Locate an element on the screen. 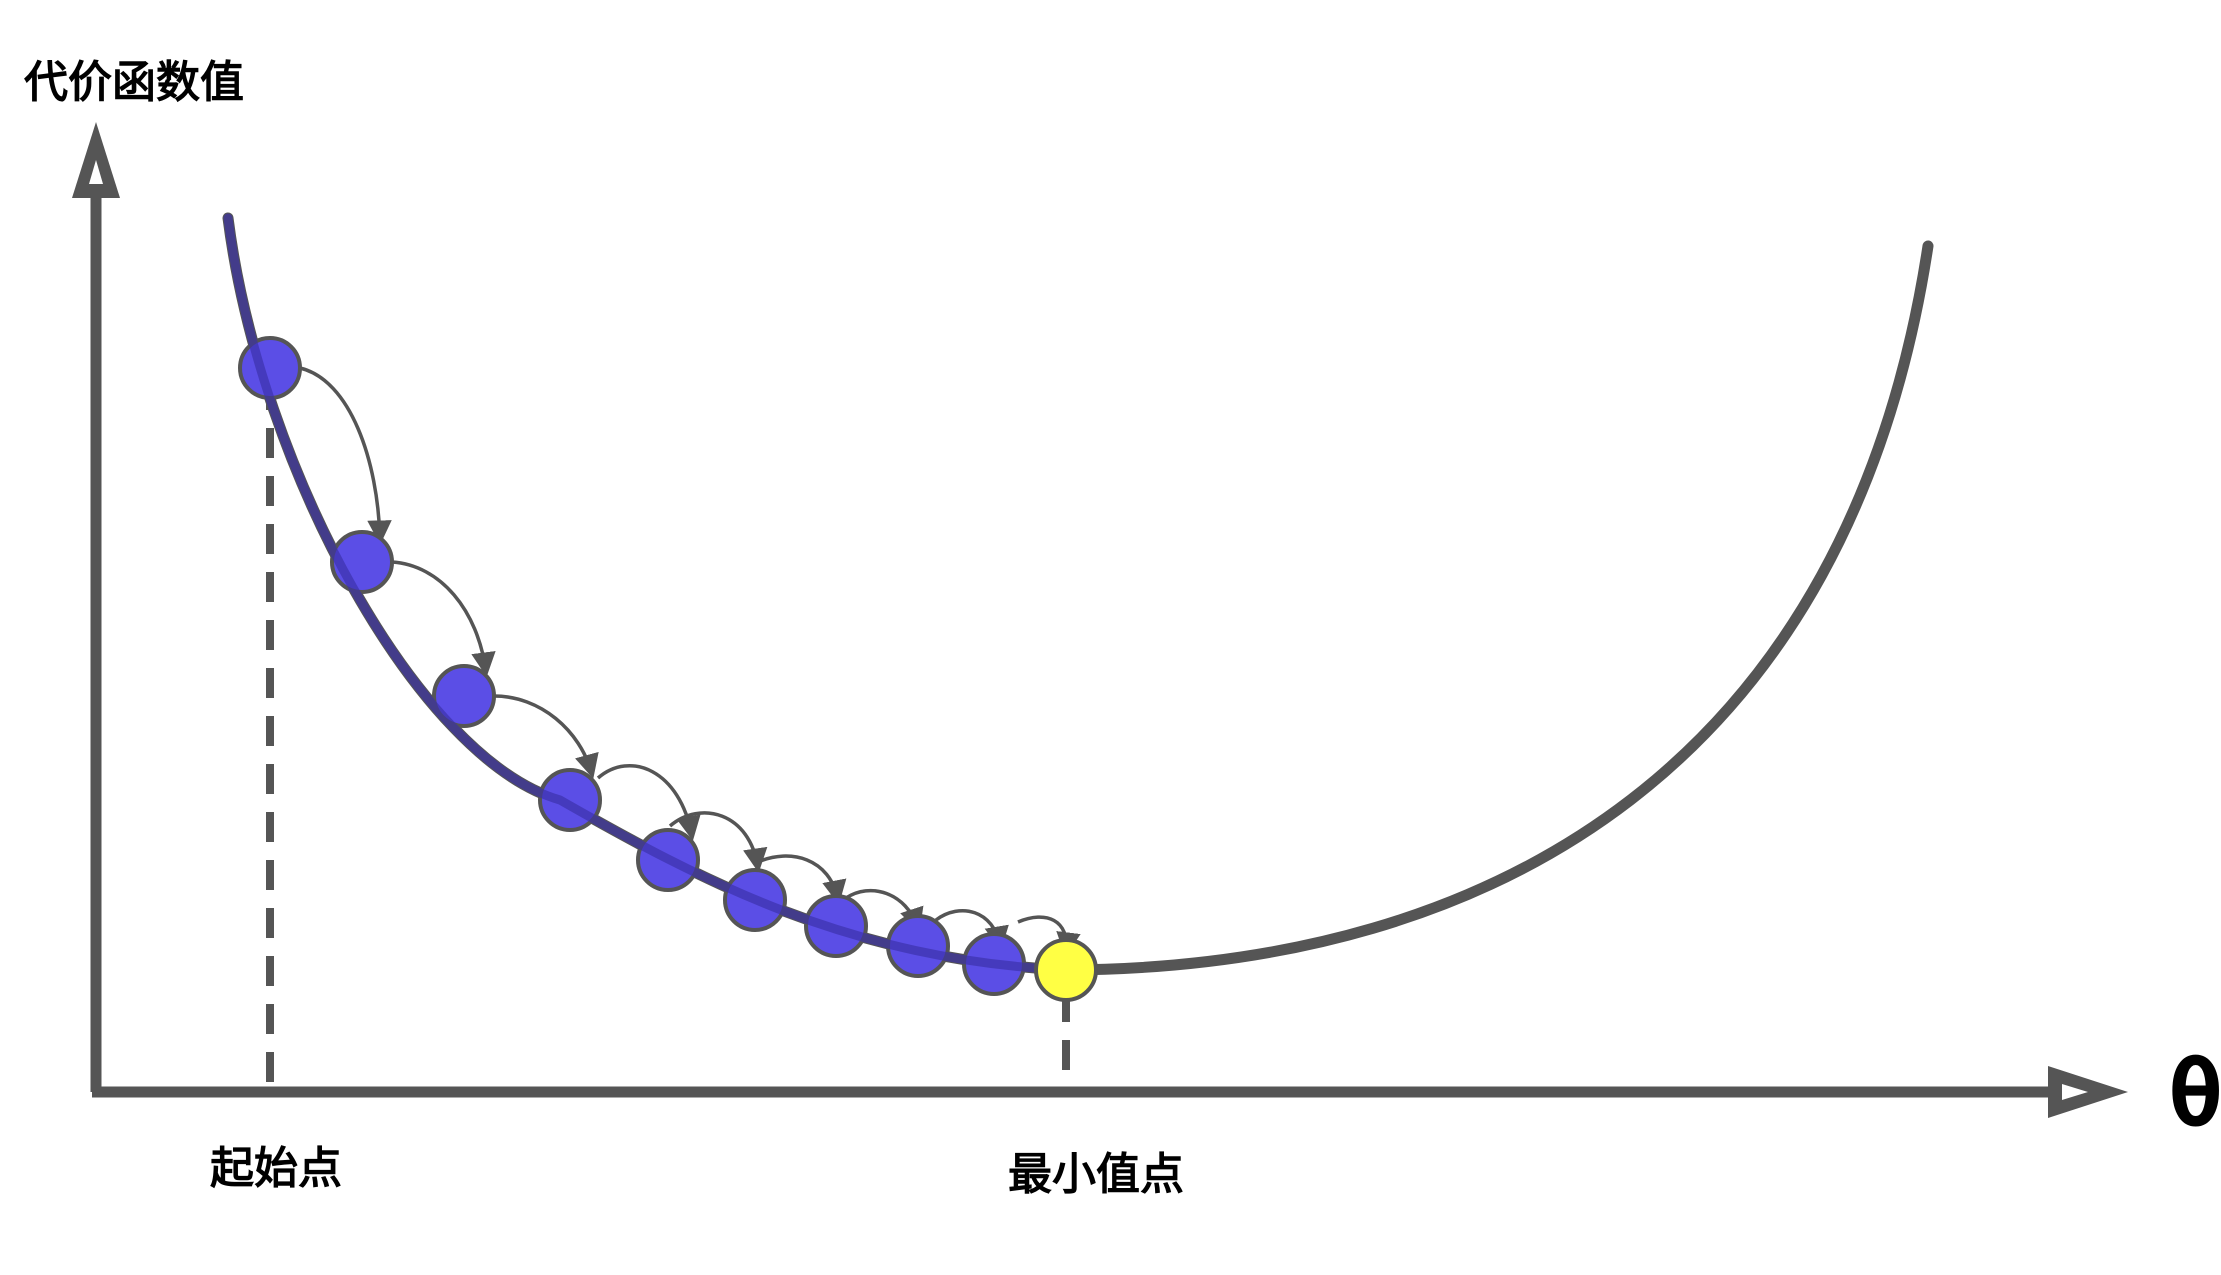 The image size is (2221, 1275). minimum-point-label: 最小值点 is located at coordinates (1096, 1174).